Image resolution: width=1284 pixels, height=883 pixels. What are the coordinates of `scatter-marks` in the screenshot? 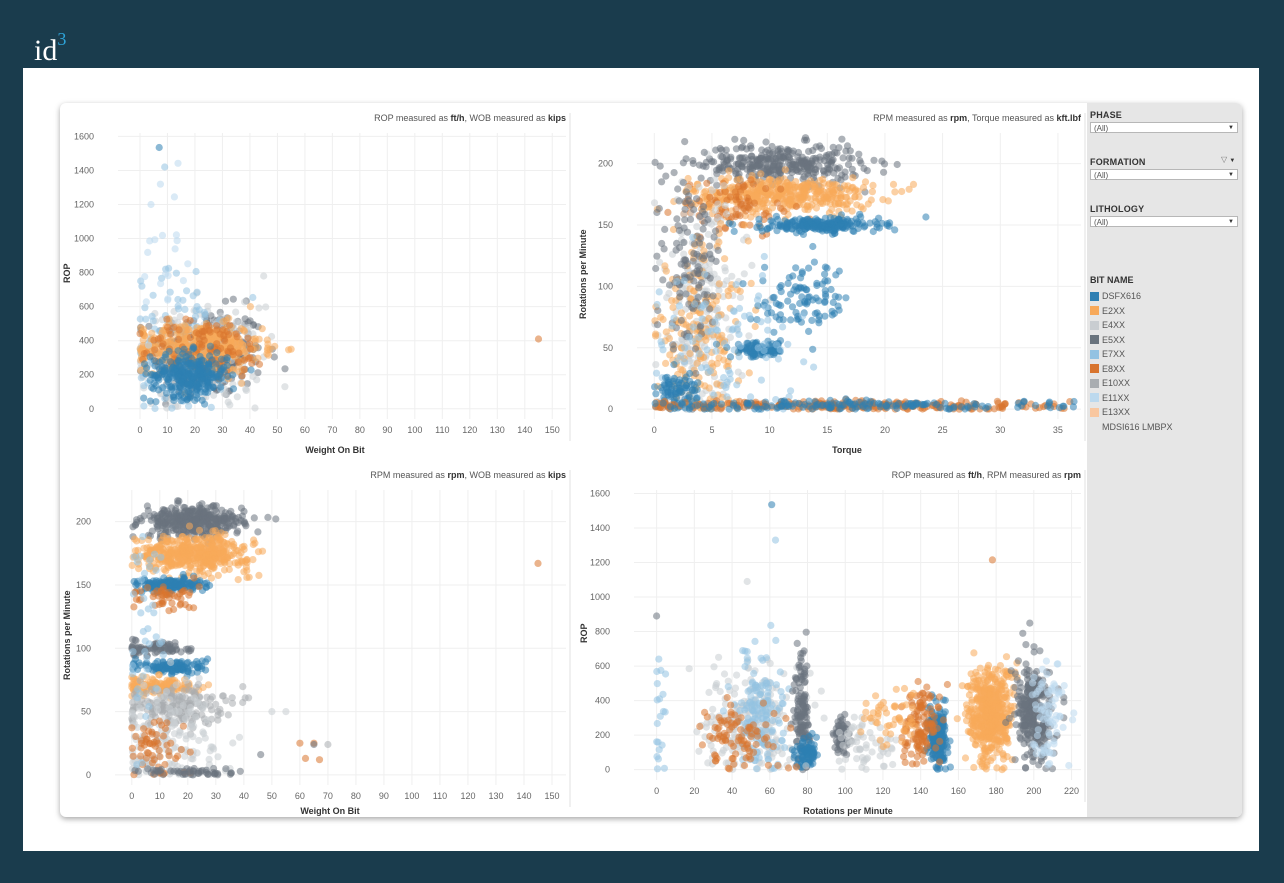 It's located at (339, 278).